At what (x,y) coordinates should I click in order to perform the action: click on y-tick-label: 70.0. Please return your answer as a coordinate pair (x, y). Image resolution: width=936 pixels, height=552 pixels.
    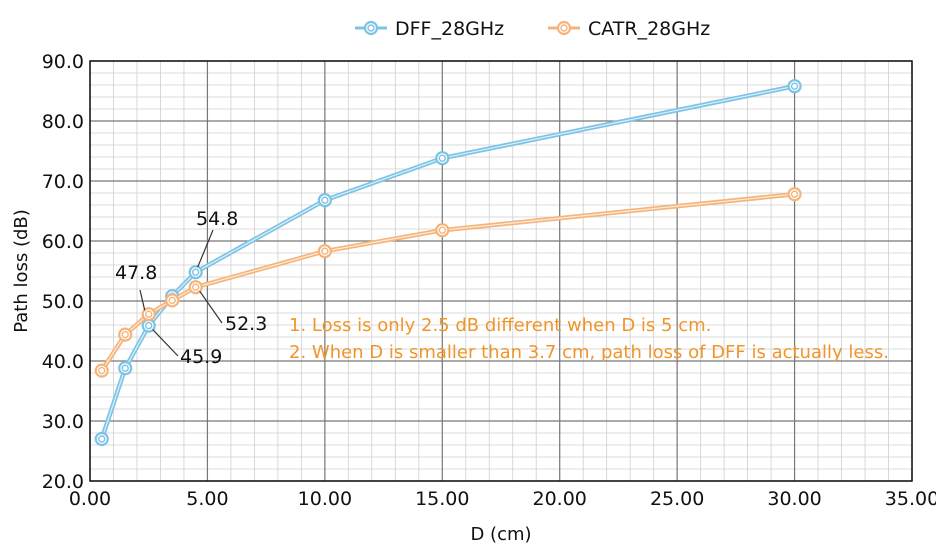
    Looking at the image, I should click on (63, 182).